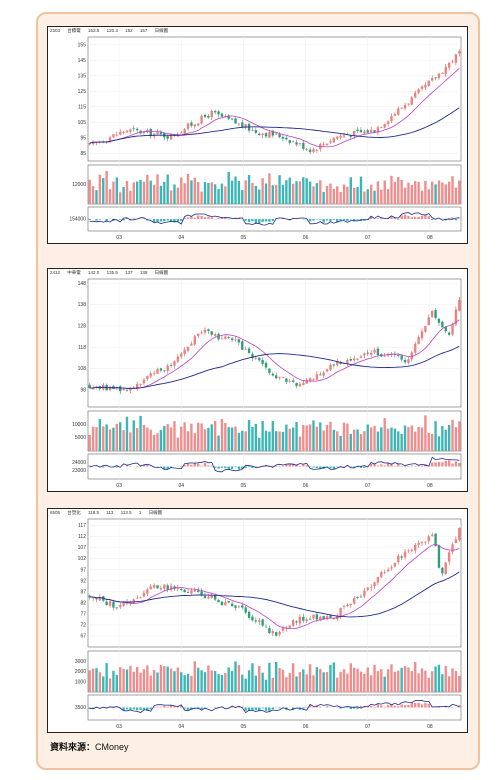 This screenshot has width=500, height=780. Describe the element at coordinates (79, 185) in the screenshot. I see `volume-tick-label: 12000` at that location.